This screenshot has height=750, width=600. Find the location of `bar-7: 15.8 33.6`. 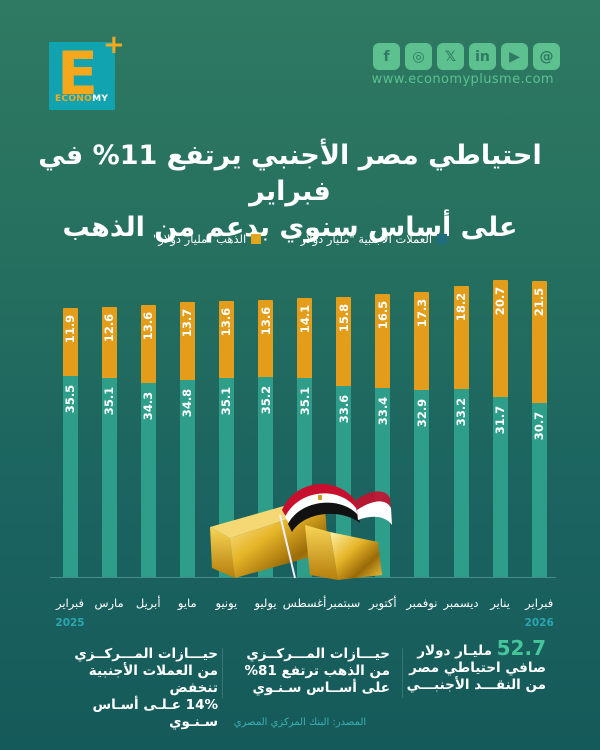

bar-7: 15.8 33.6 is located at coordinates (344, 436).